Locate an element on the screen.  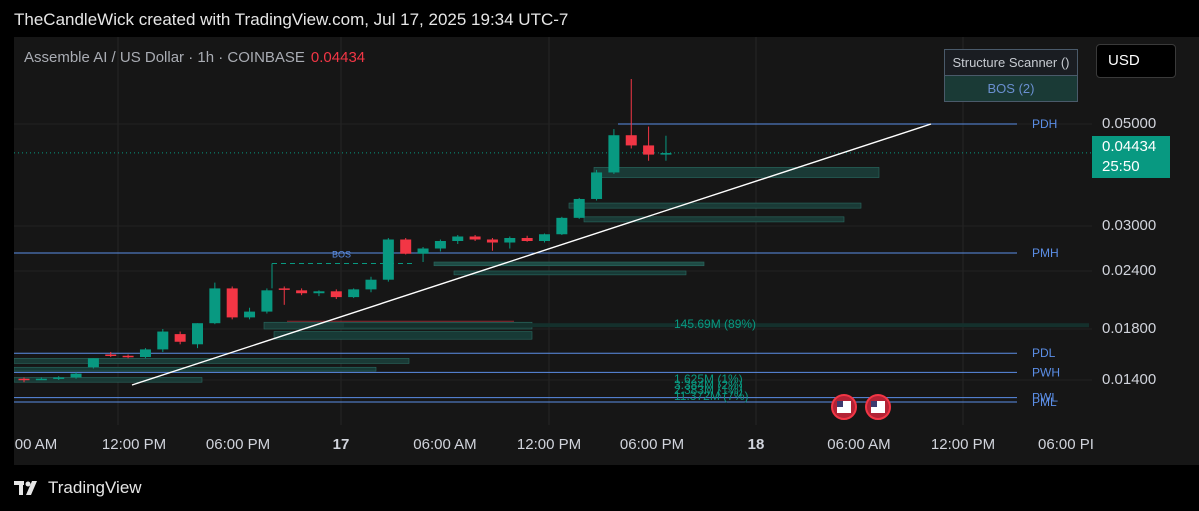
time-tick-4: 06:00 AM is located at coordinates (445, 444).